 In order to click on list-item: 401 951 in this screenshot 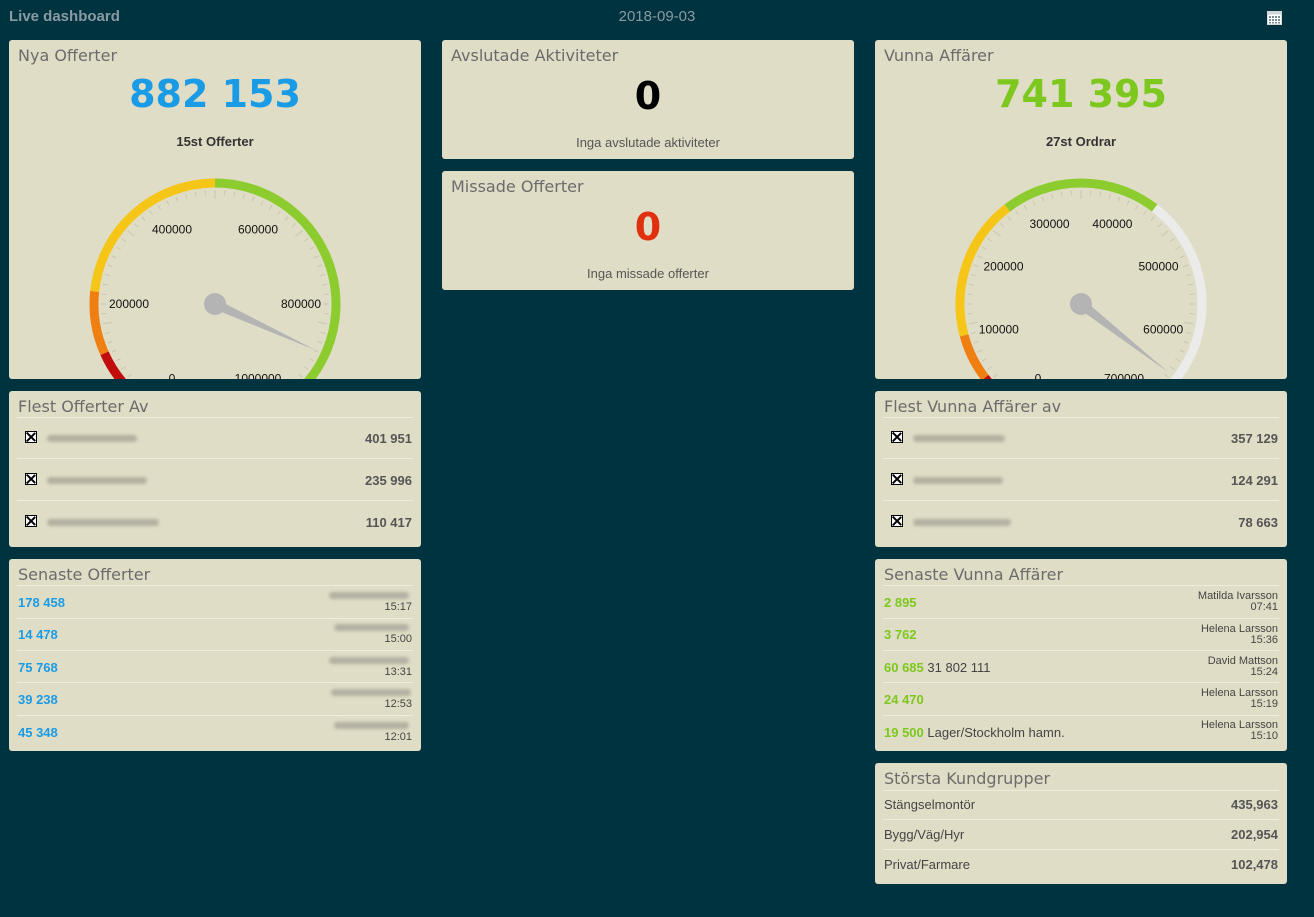, I will do `click(215, 438)`.